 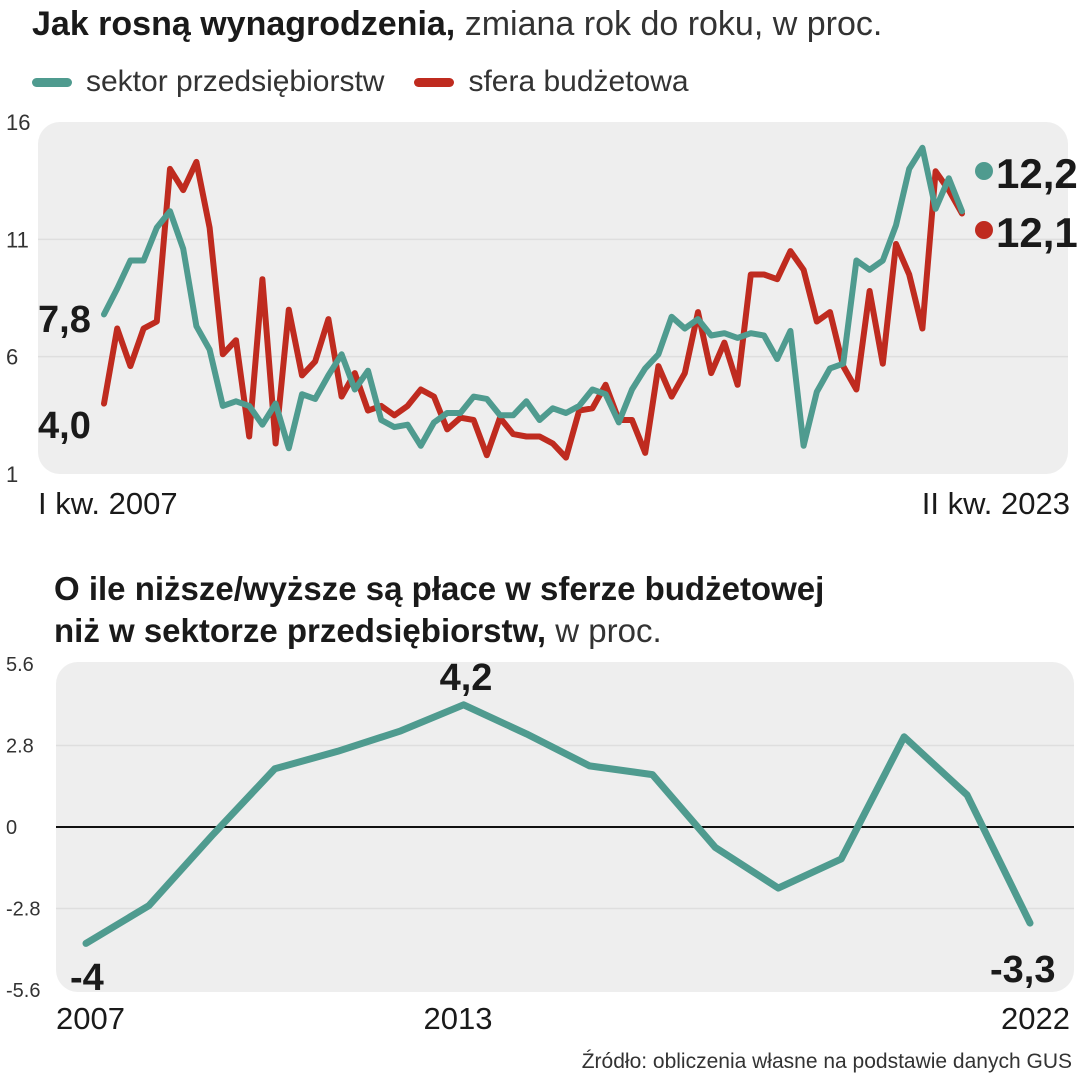 What do you see at coordinates (604, 630) in the screenshot?
I see `chart2-title-rest: w proc.` at bounding box center [604, 630].